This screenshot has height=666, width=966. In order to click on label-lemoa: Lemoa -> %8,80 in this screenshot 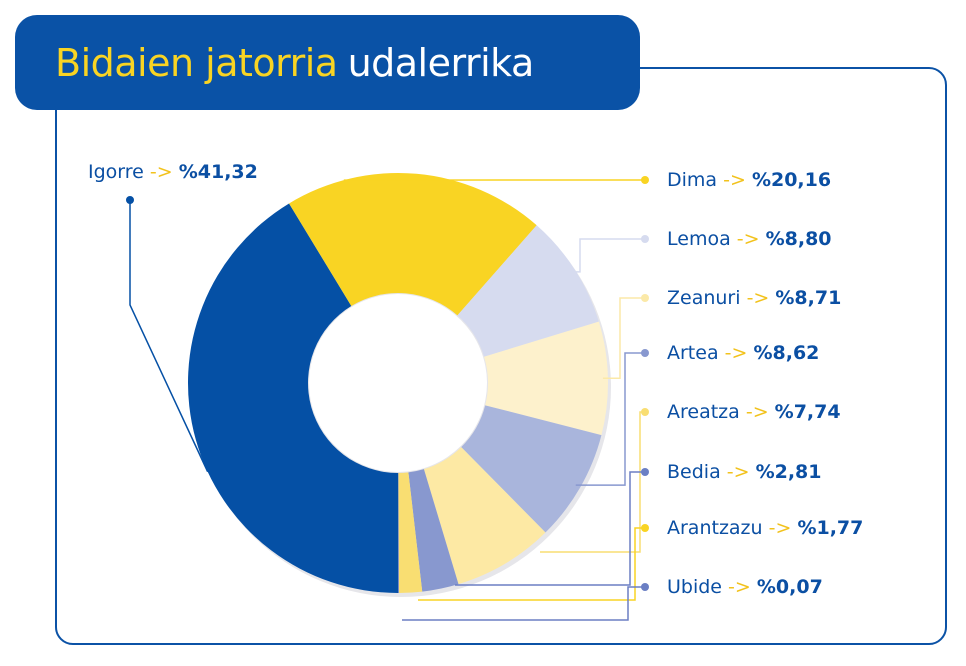, I will do `click(749, 239)`.